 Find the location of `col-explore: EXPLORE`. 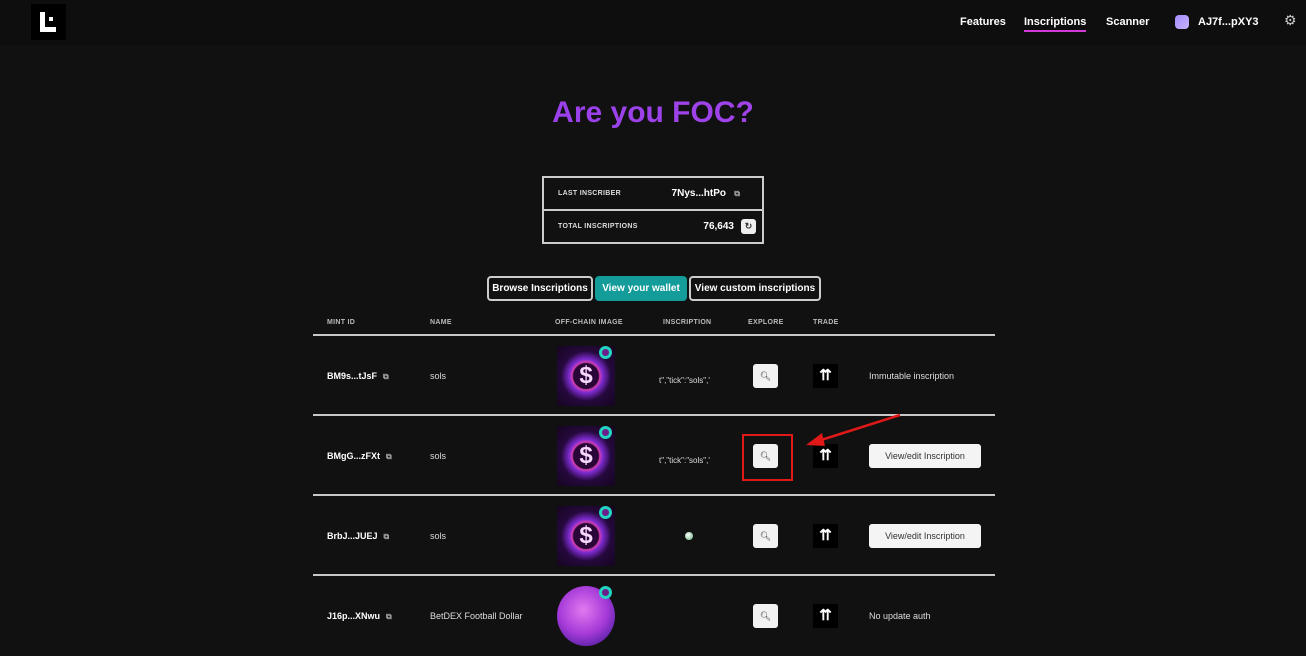

col-explore: EXPLORE is located at coordinates (766, 322).